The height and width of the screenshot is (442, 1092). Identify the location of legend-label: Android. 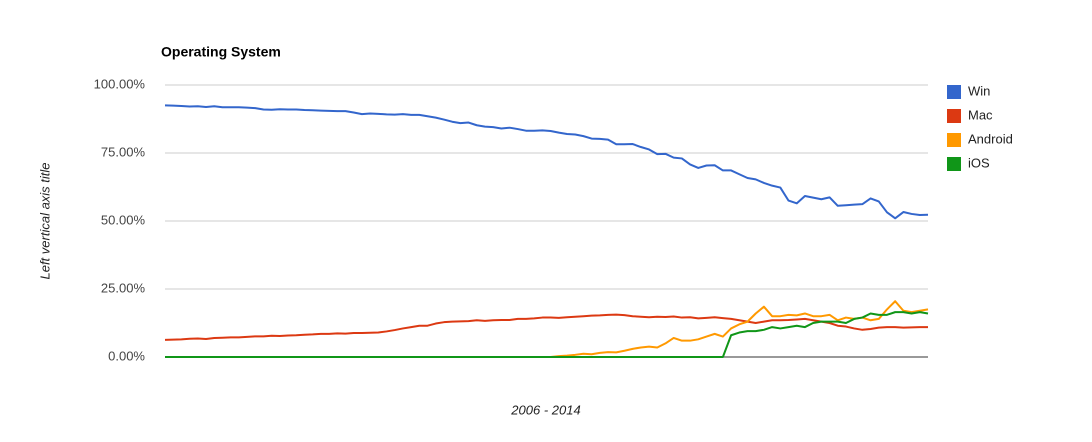
(990, 138).